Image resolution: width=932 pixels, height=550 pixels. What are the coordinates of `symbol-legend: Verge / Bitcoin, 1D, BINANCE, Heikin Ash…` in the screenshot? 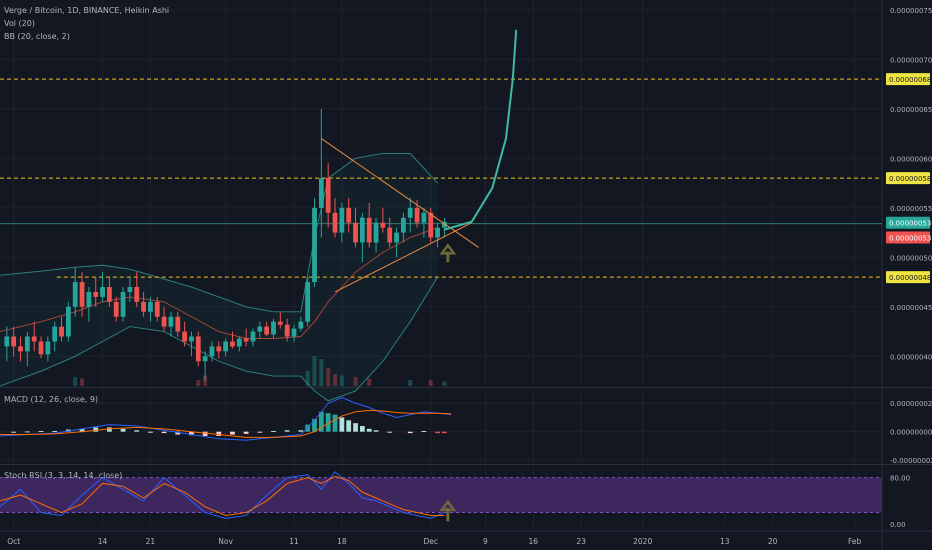 It's located at (87, 10).